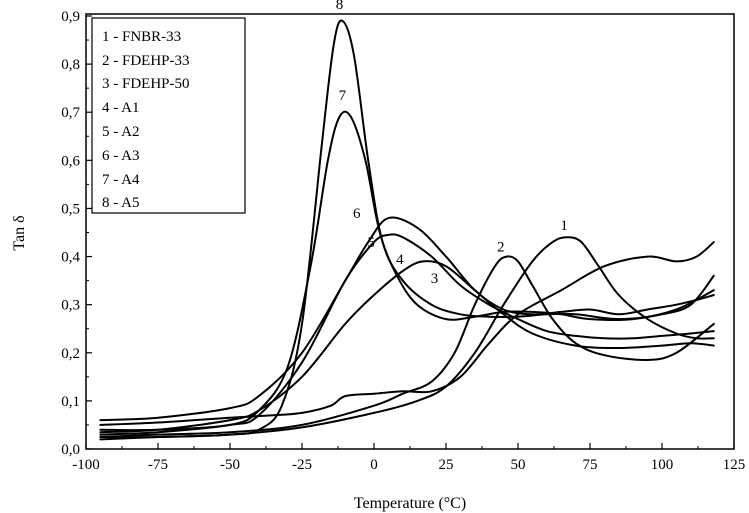 Image resolution: width=749 pixels, height=513 pixels. Describe the element at coordinates (410, 503) in the screenshot. I see `x-axis-title: Temperature (°C)` at that location.